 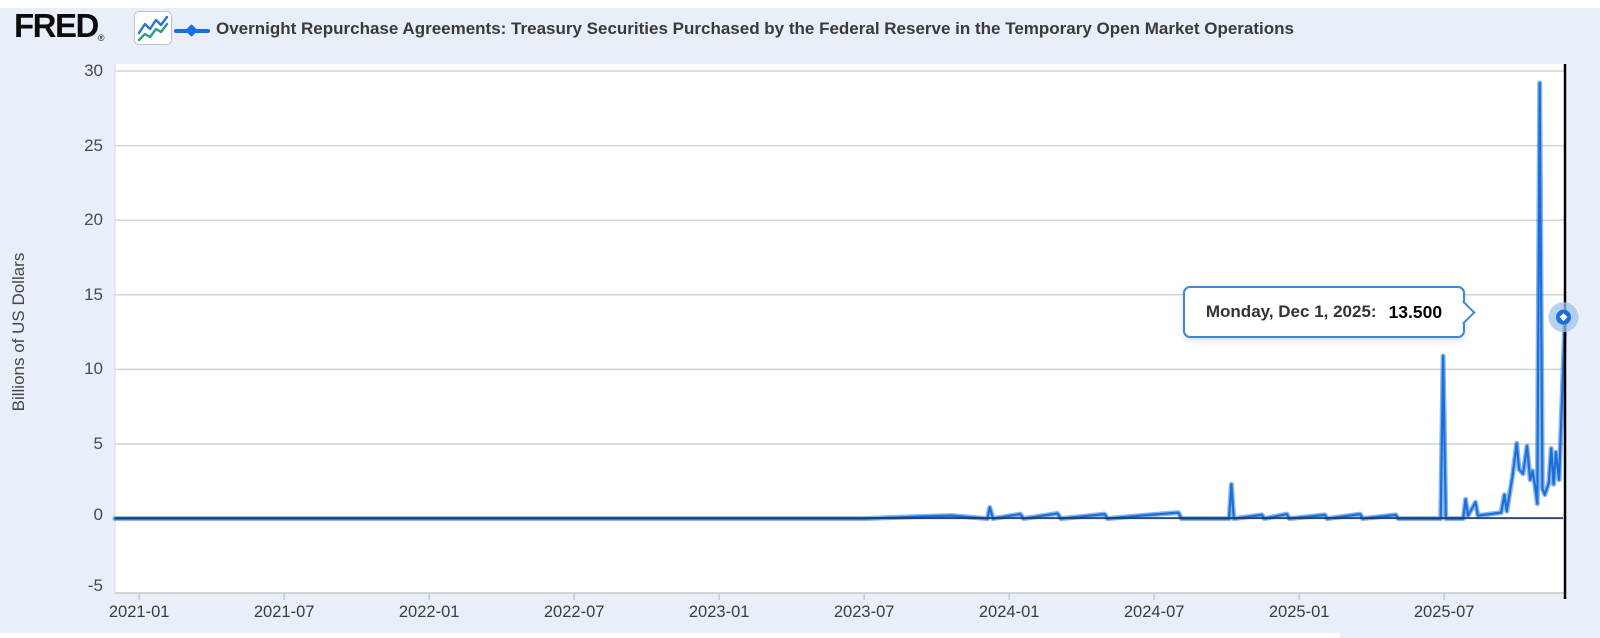 What do you see at coordinates (1009, 612) in the screenshot?
I see `x-axis-label: 2024-01` at bounding box center [1009, 612].